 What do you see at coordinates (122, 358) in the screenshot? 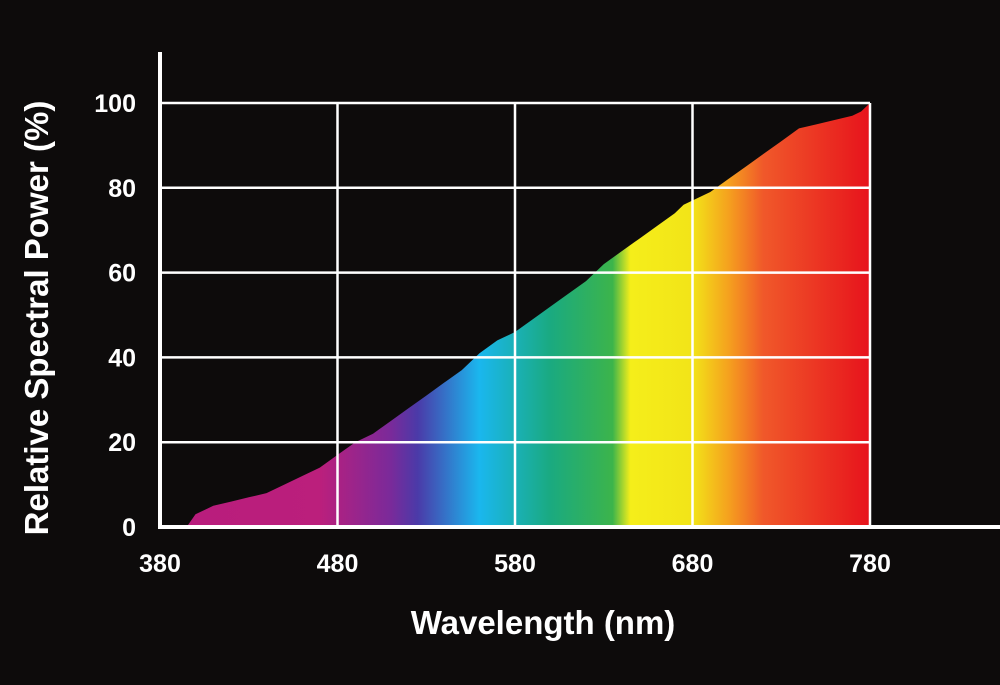
I see `y-tick-label-40: 40` at bounding box center [122, 358].